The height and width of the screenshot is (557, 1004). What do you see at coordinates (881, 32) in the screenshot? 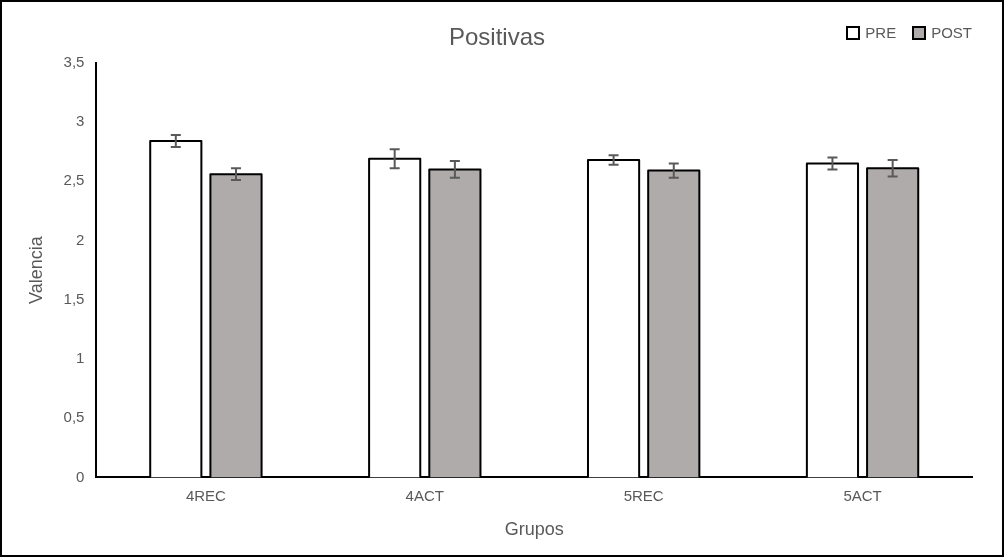
I see `text: PRE` at bounding box center [881, 32].